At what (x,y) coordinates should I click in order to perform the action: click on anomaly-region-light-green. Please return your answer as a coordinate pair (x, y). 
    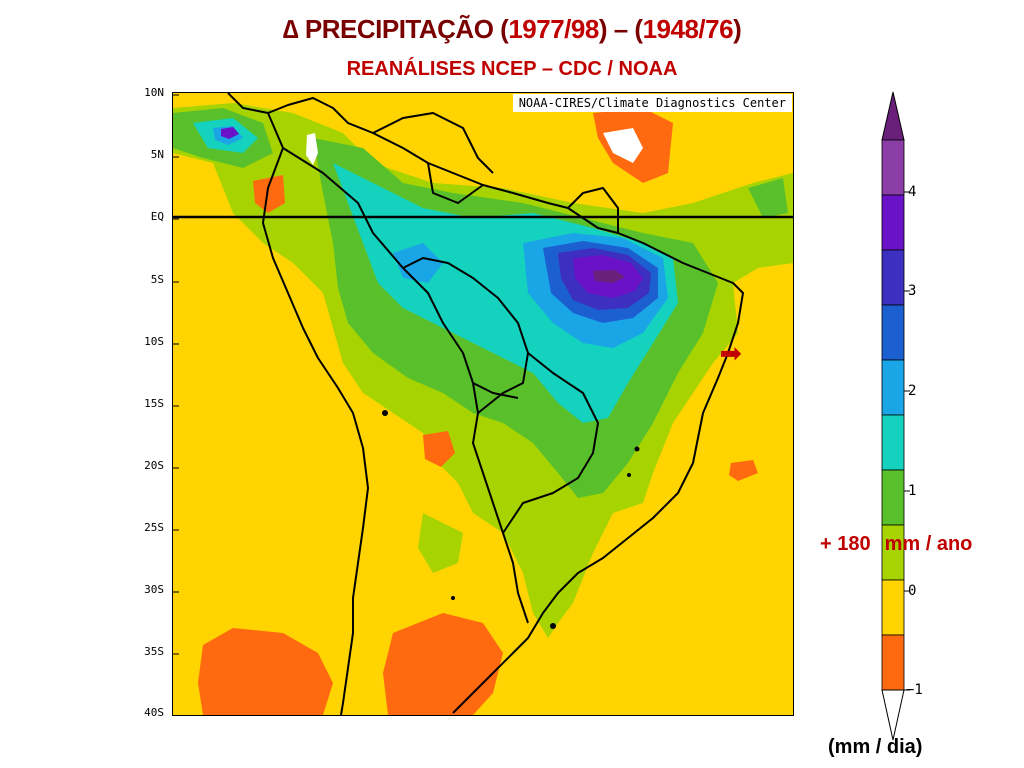
    Looking at the image, I should click on (440, 543).